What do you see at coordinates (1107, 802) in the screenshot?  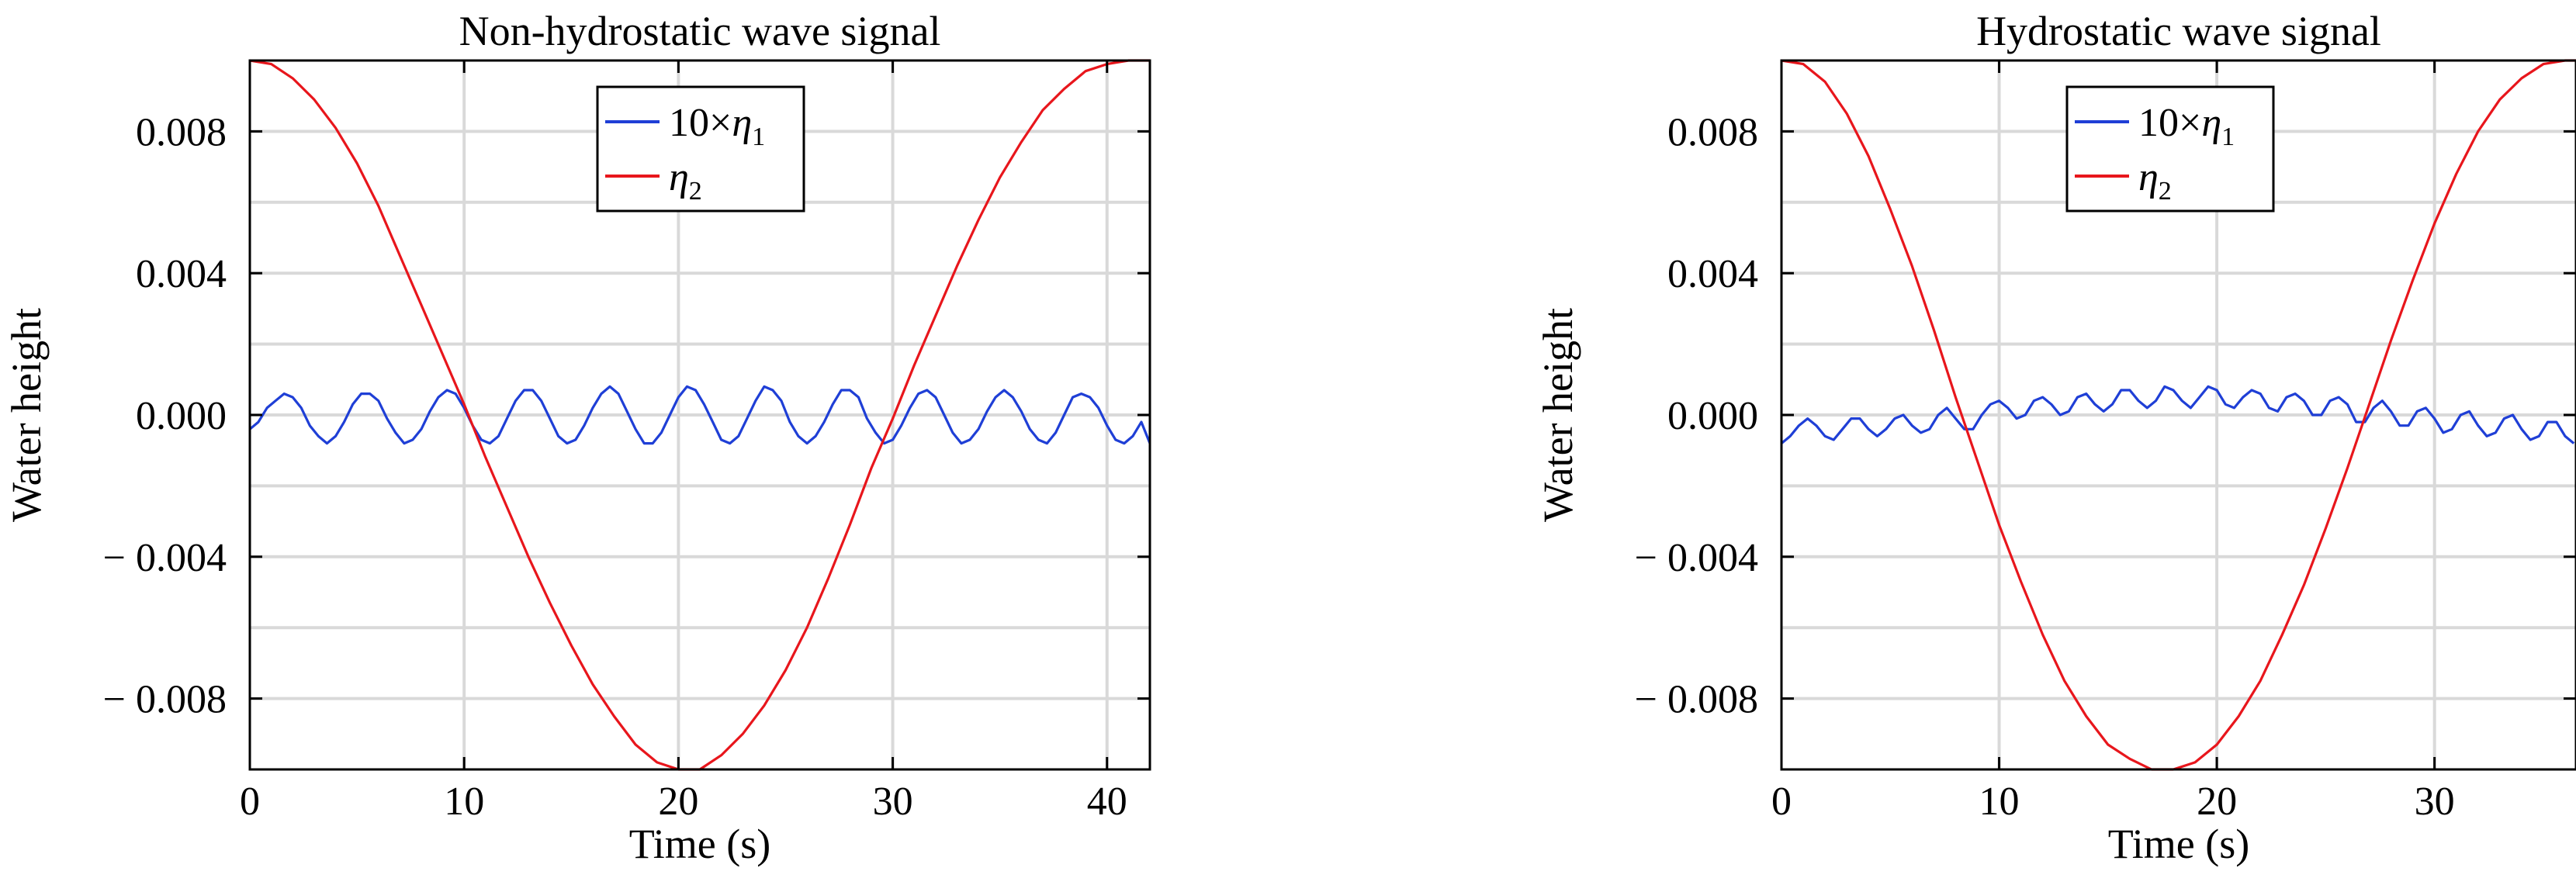 I see `x-tick-label: 40` at bounding box center [1107, 802].